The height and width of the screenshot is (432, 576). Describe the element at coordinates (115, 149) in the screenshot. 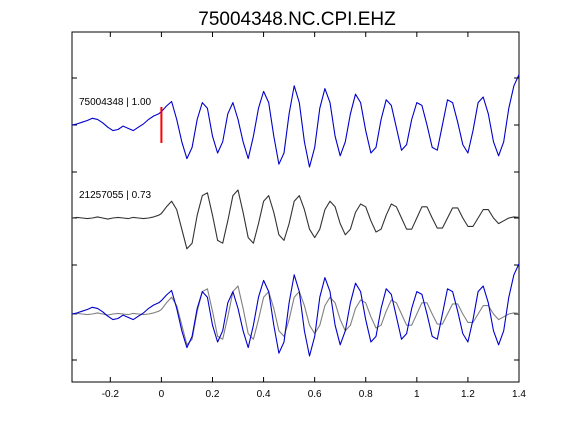

I see `panel-labels: 75004348 | 1.00 21257055 | 0.73` at that location.